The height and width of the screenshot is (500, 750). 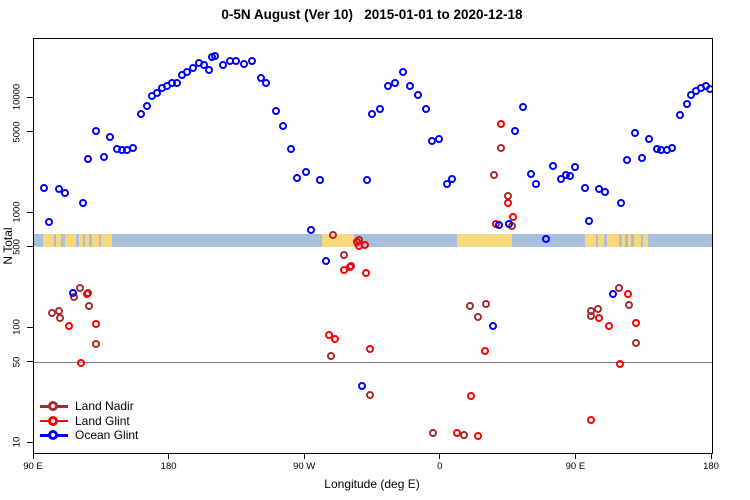 What do you see at coordinates (373, 362) in the screenshot?
I see `reference-line` at bounding box center [373, 362].